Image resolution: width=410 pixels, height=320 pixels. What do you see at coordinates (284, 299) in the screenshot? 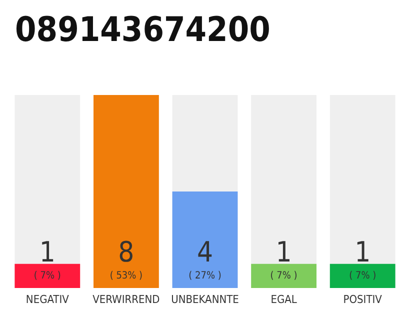
I see `x-tick-label: EGAL` at bounding box center [284, 299].